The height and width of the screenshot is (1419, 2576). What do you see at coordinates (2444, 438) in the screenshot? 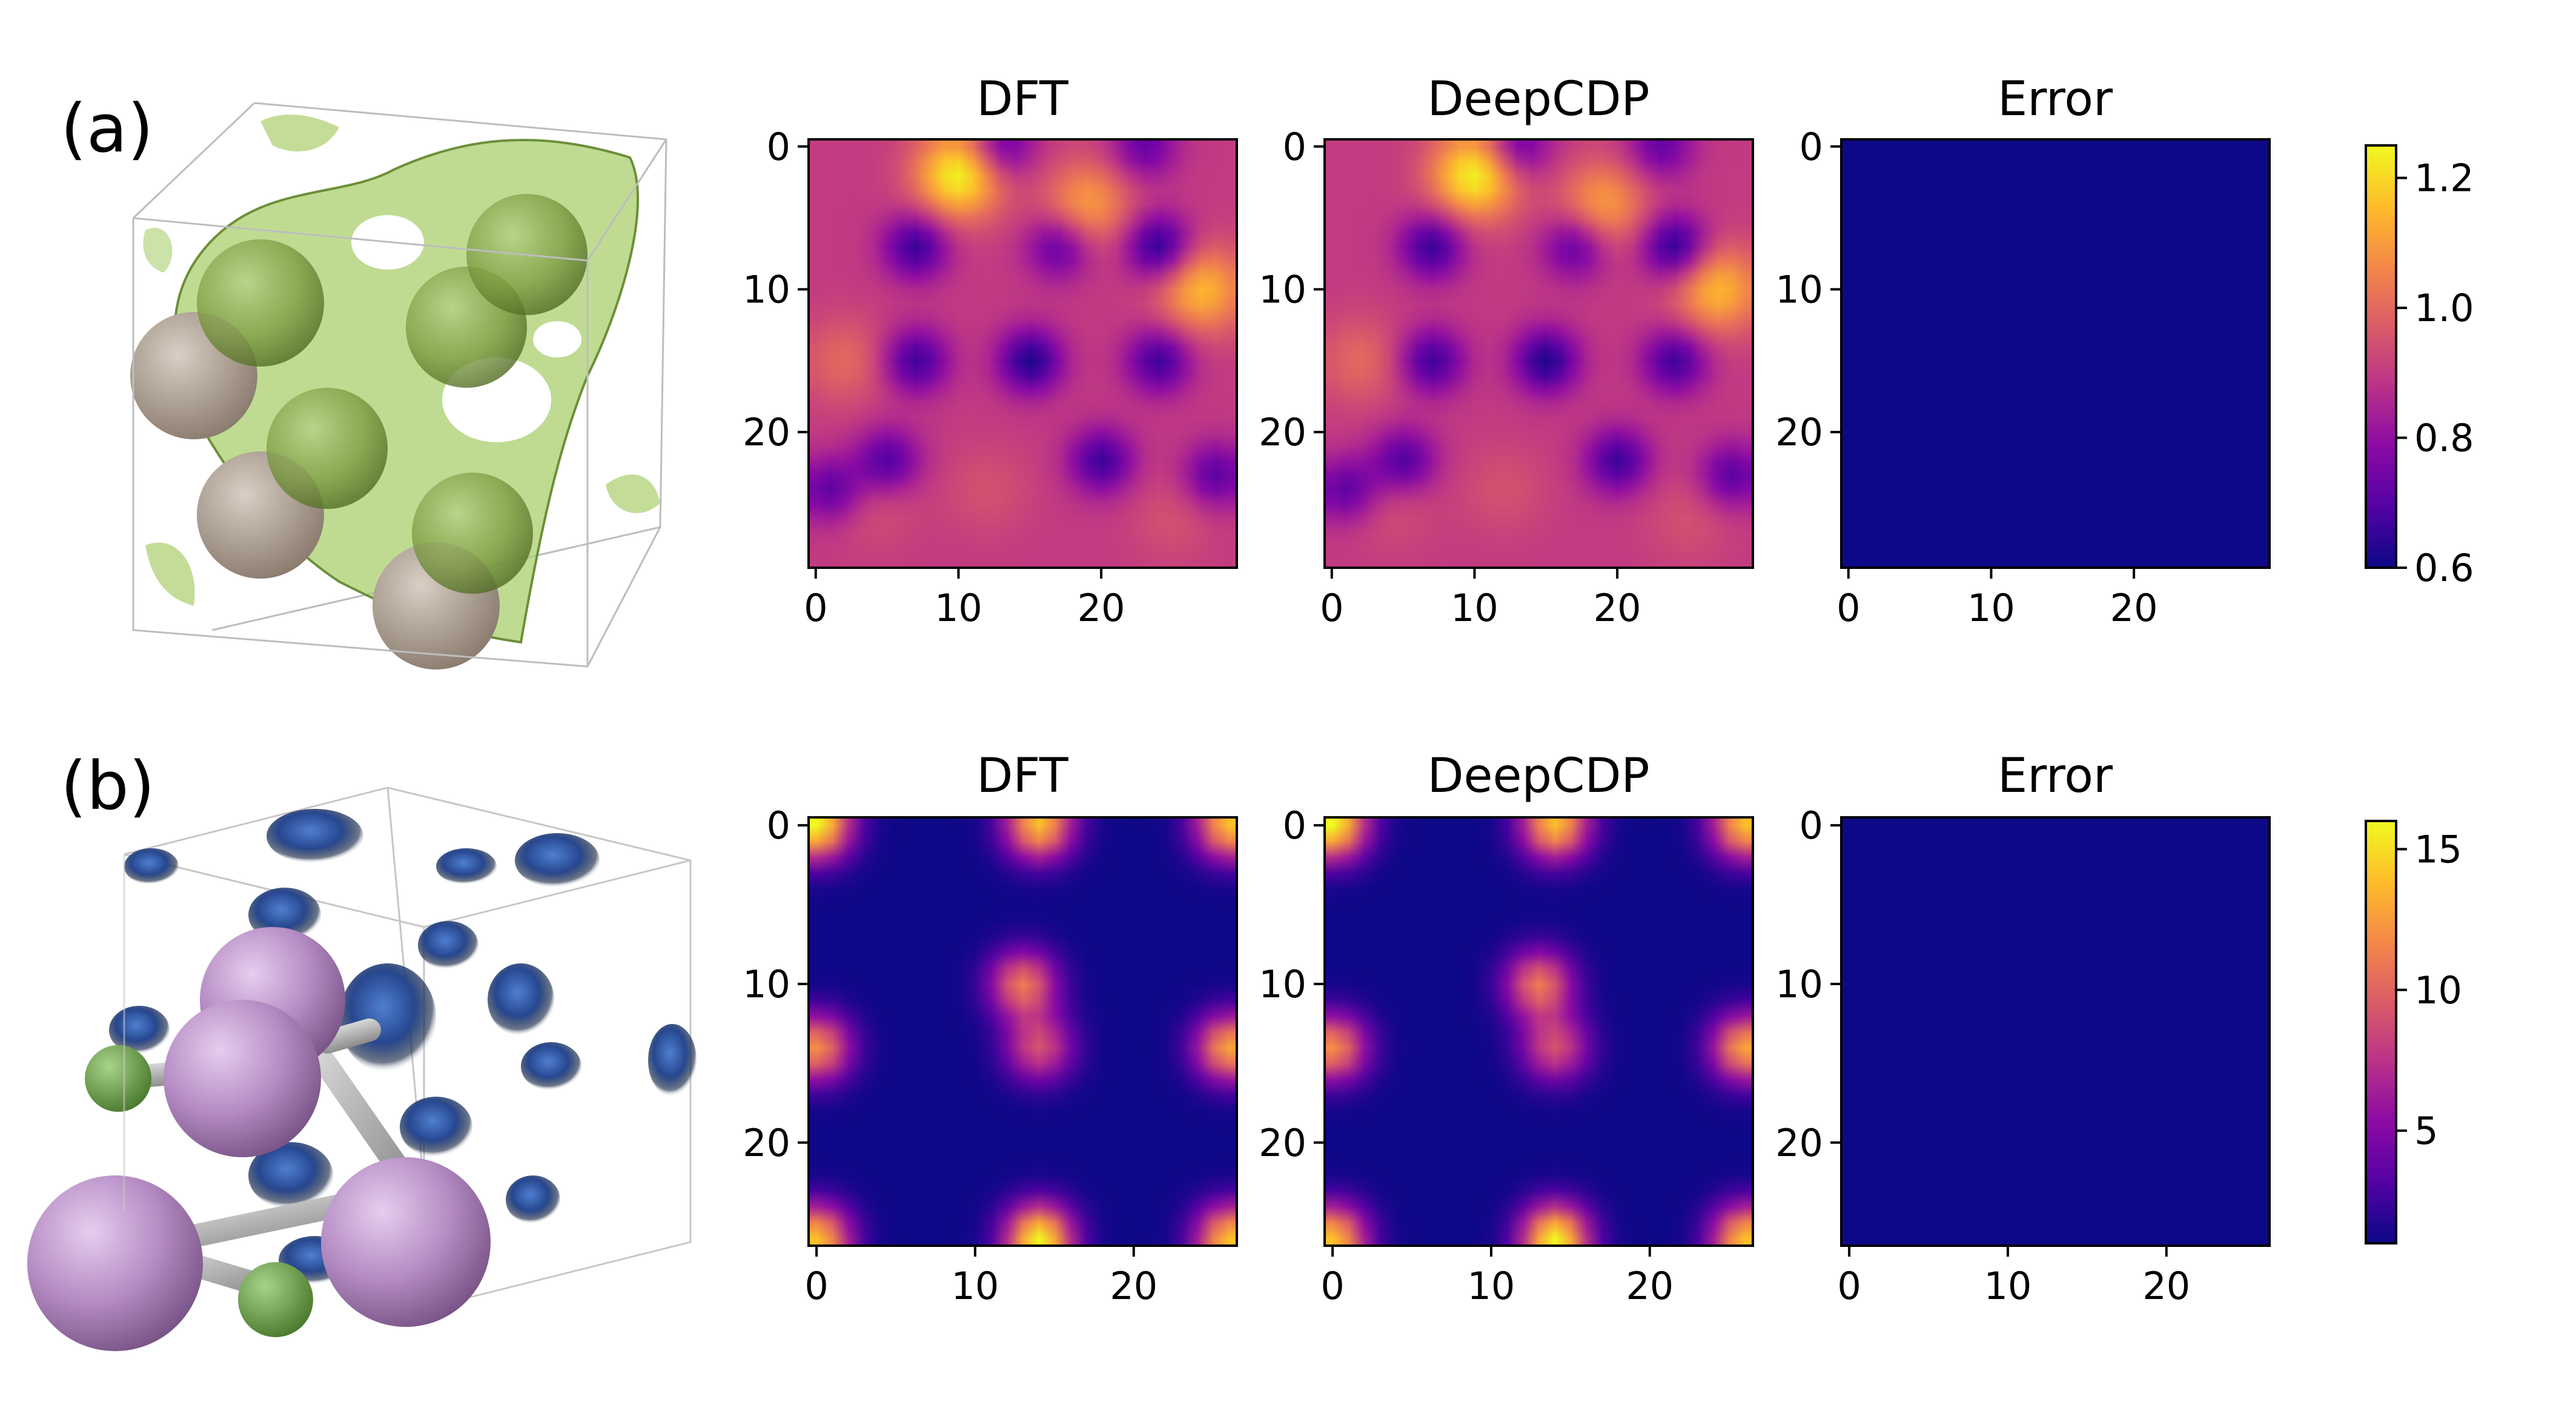
I see `colorbar-tick-label: 0.8` at bounding box center [2444, 438].